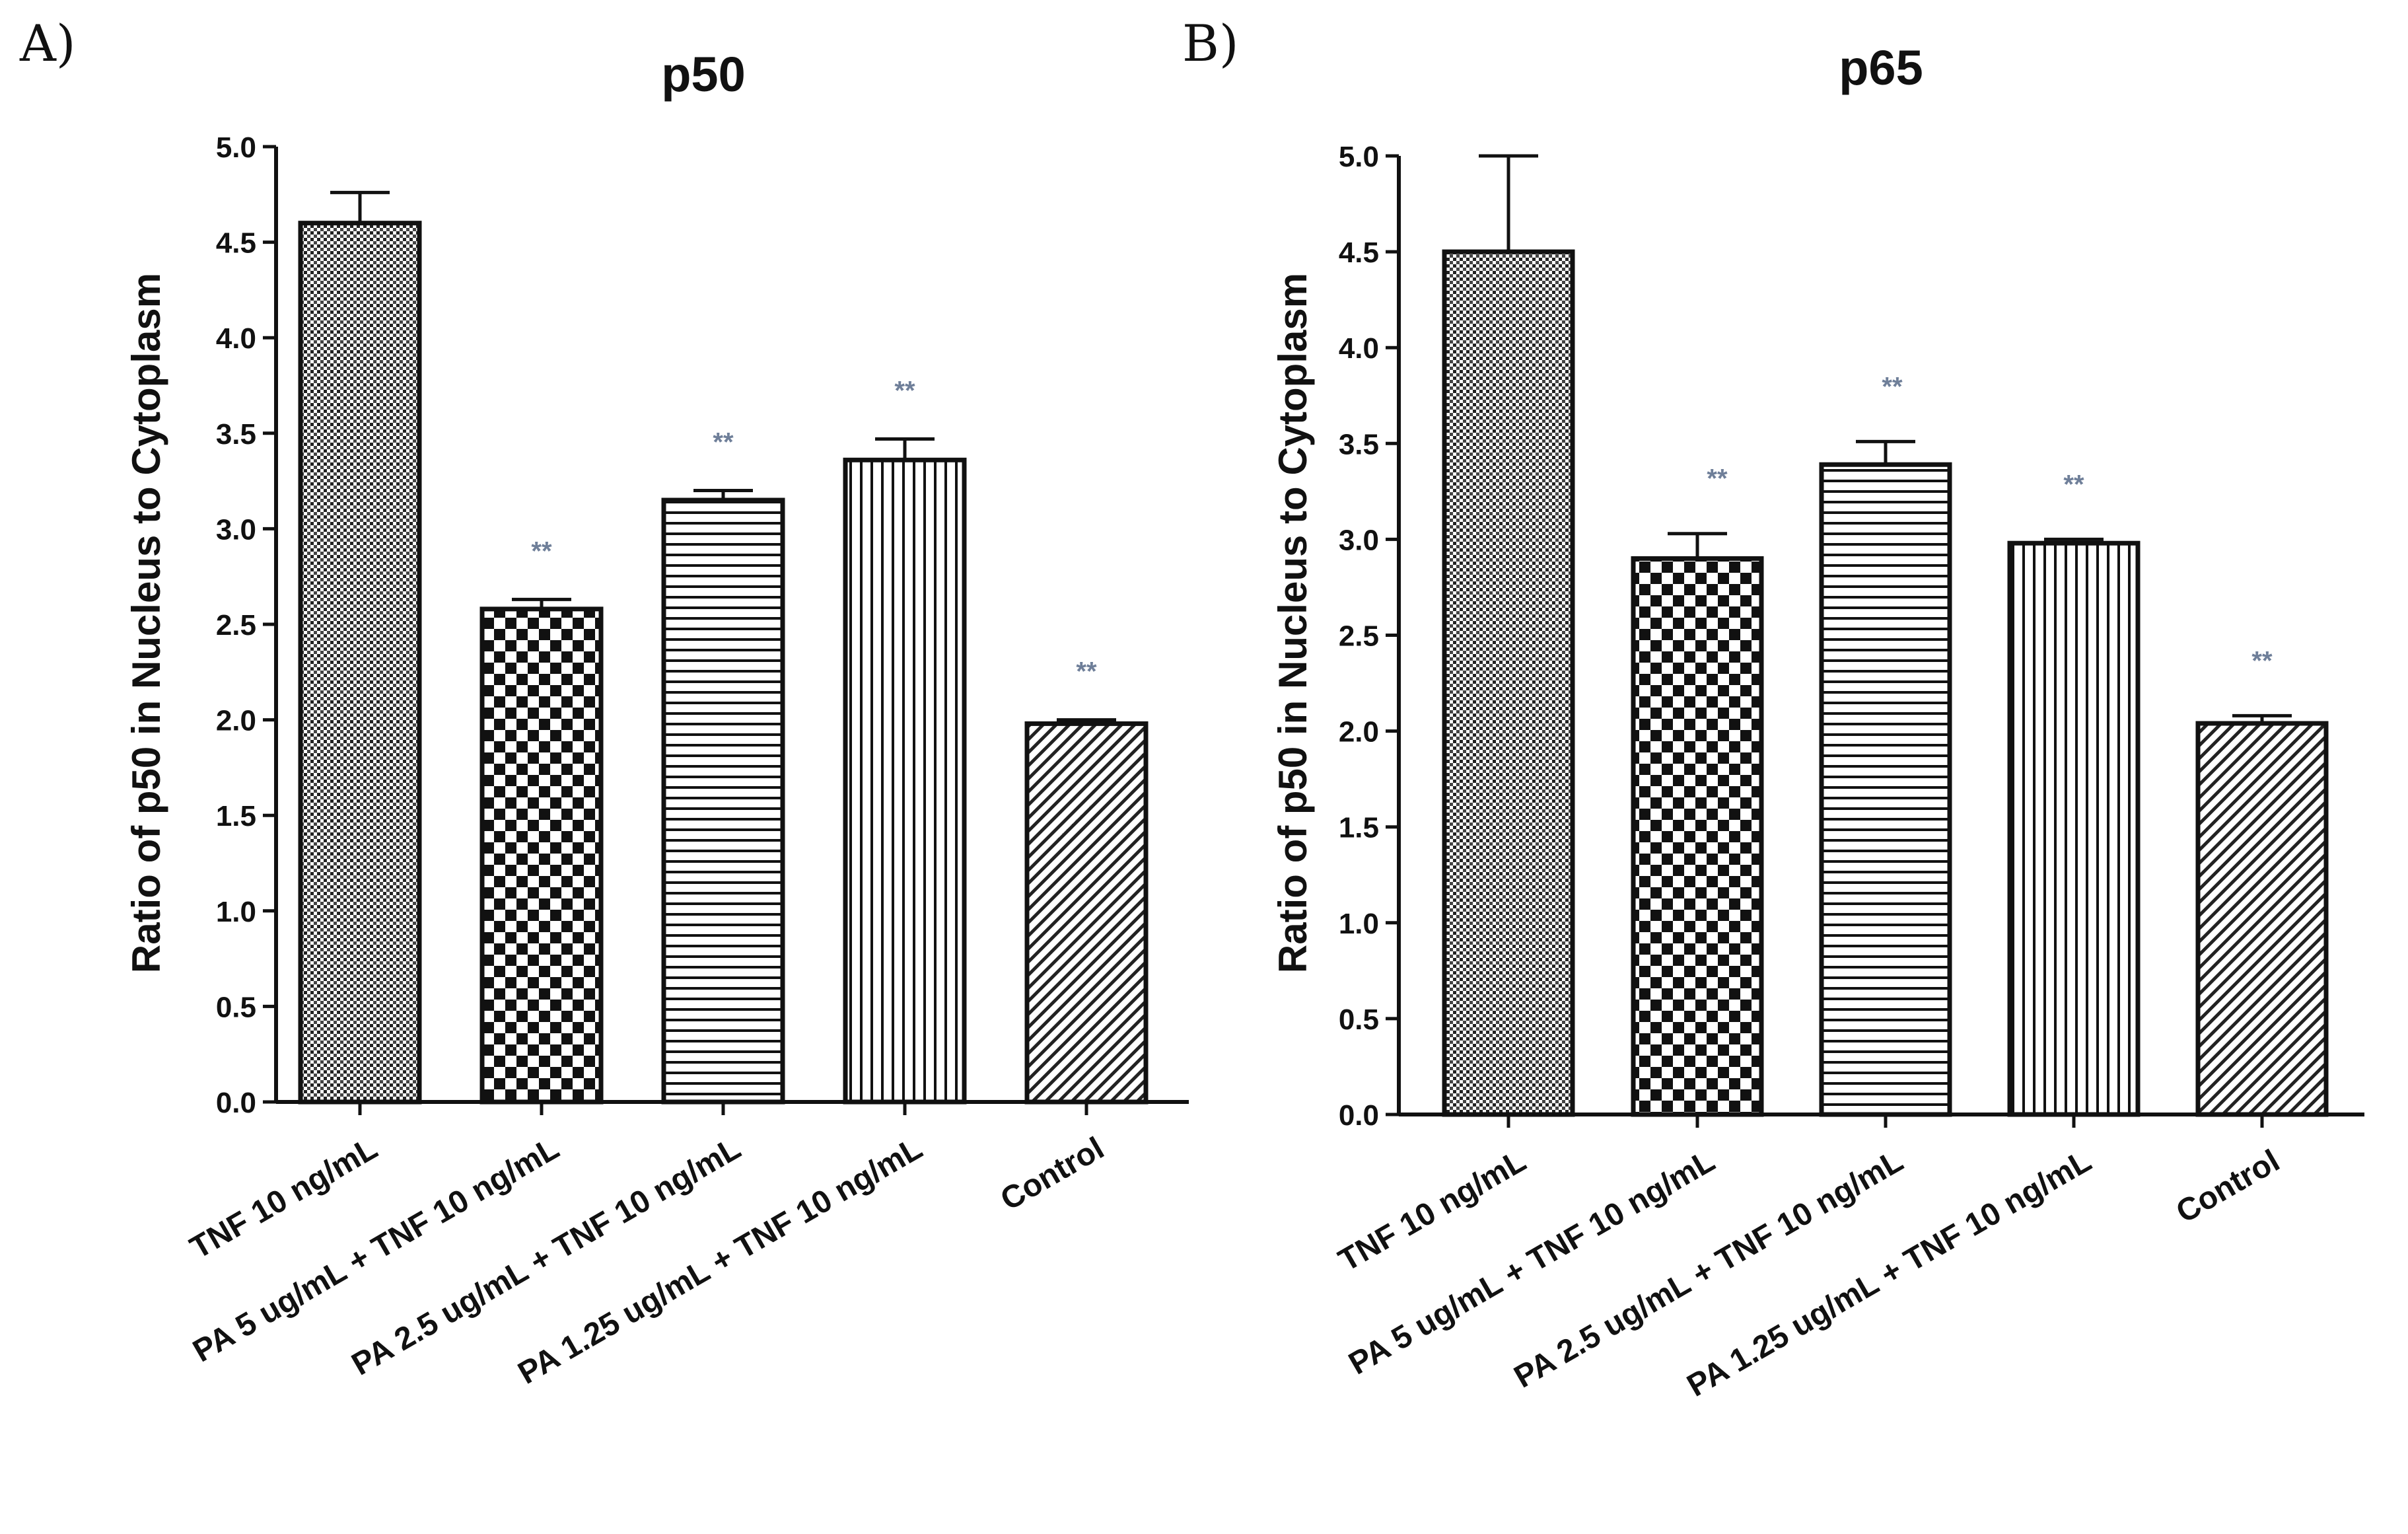 The width and height of the screenshot is (2408, 1534). What do you see at coordinates (703, 74) in the screenshot?
I see `chart-title-a: p50` at bounding box center [703, 74].